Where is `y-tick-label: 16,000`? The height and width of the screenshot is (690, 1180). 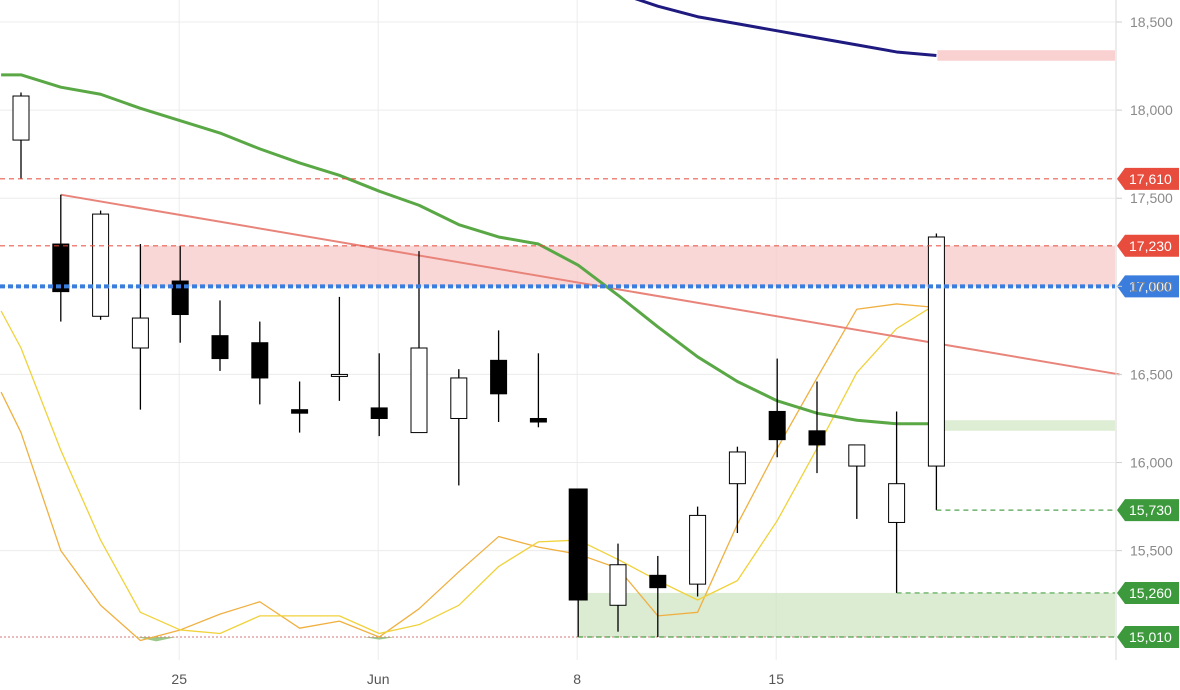
y-tick-label: 16,000 is located at coordinates (1151, 463).